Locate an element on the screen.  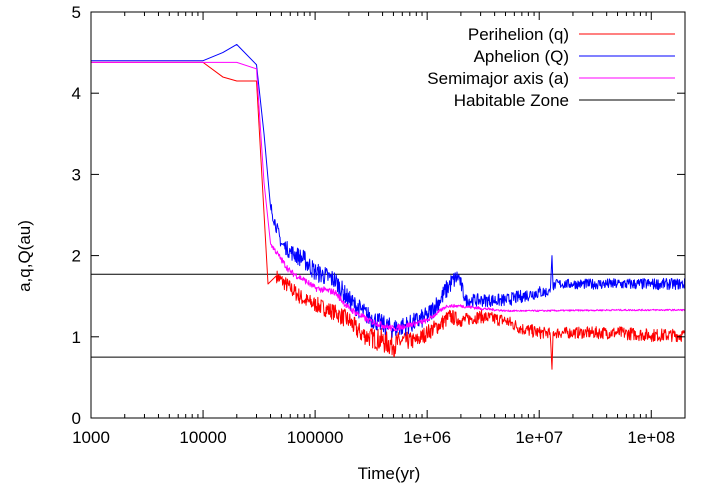
y-tick-label: 0 is located at coordinates (76, 418).